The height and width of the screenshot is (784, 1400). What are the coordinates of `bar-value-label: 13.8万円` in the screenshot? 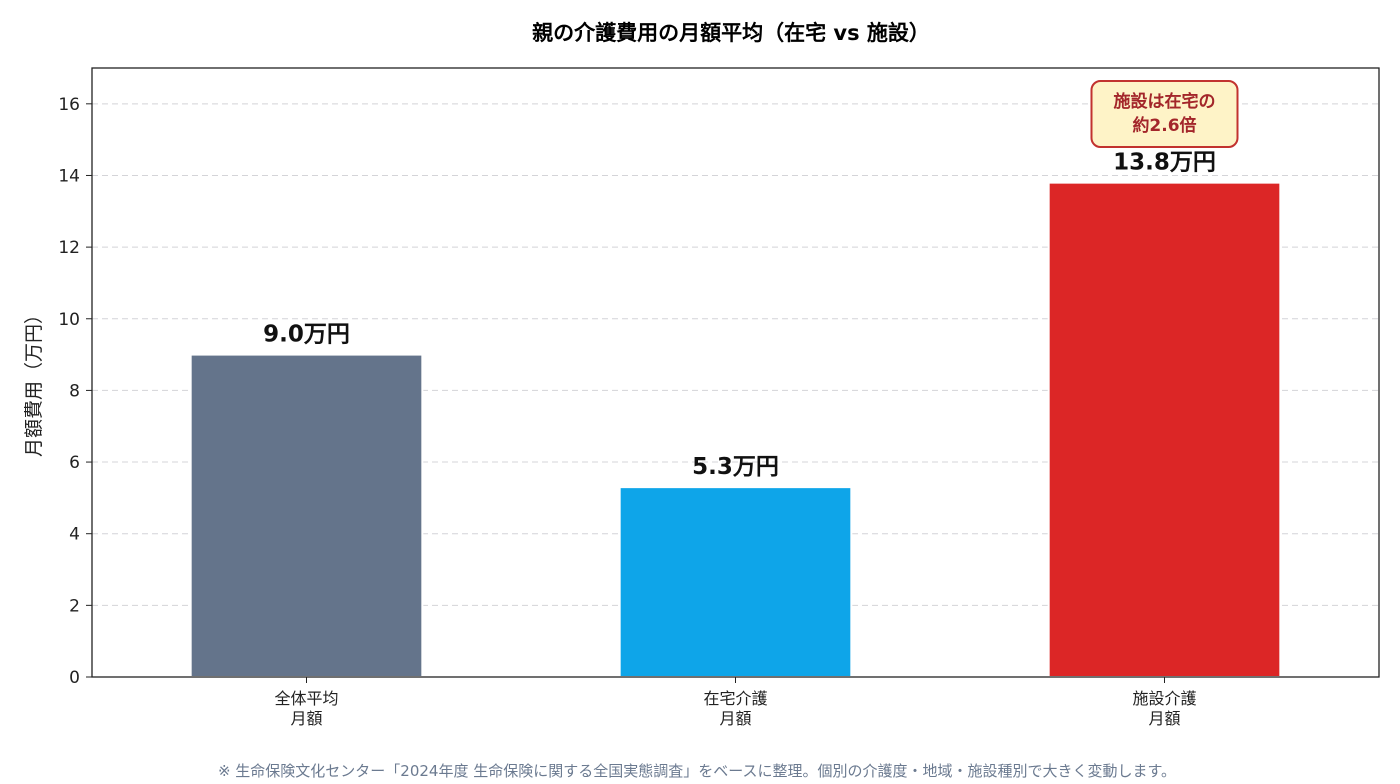 It's located at (1164, 163).